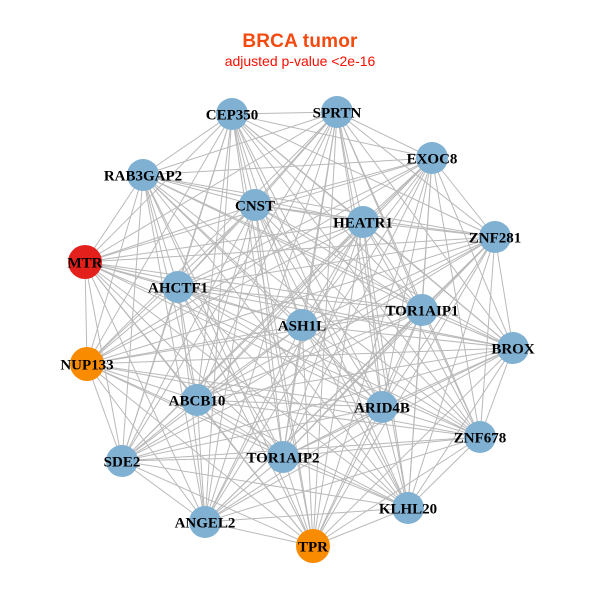 The image size is (600, 600). What do you see at coordinates (255, 206) in the screenshot?
I see `gene-label-cnst: CNST` at bounding box center [255, 206].